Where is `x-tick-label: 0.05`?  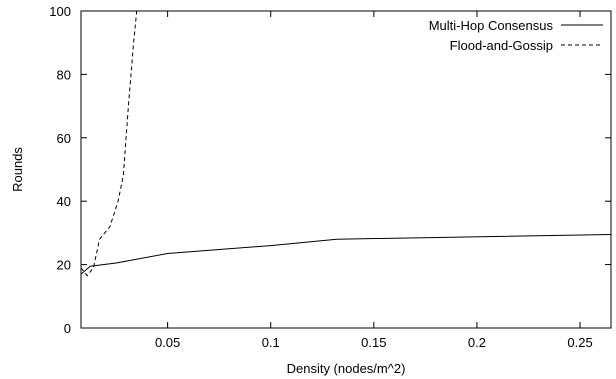
x-tick-label: 0.05 is located at coordinates (167, 342).